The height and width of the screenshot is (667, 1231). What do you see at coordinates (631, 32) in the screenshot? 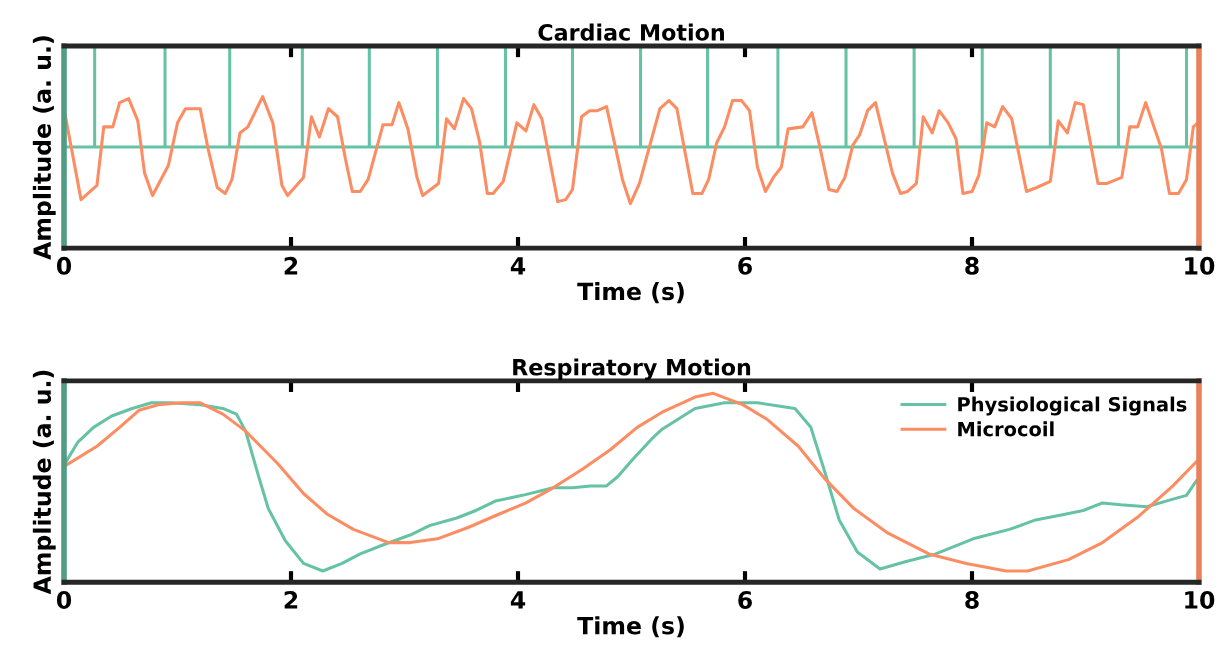
I see `chart-title: Cardiac Motion` at bounding box center [631, 32].